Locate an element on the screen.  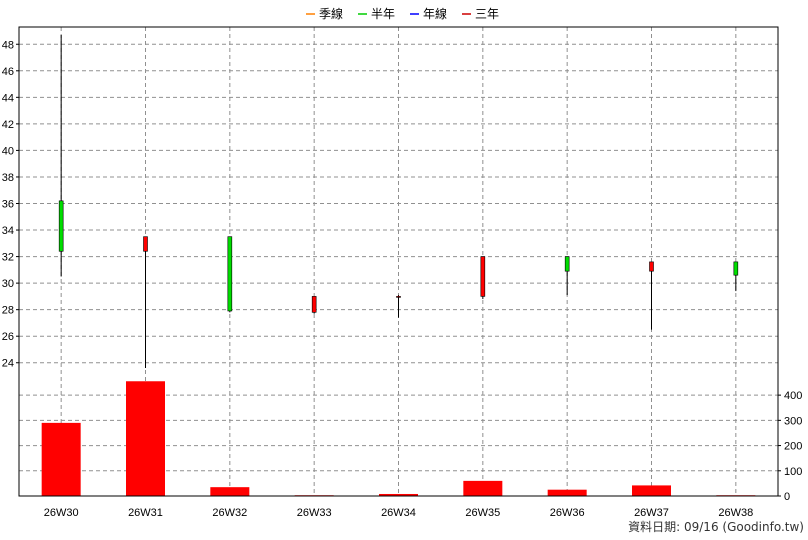
price-tick-label: 24 is located at coordinates (8, 364).